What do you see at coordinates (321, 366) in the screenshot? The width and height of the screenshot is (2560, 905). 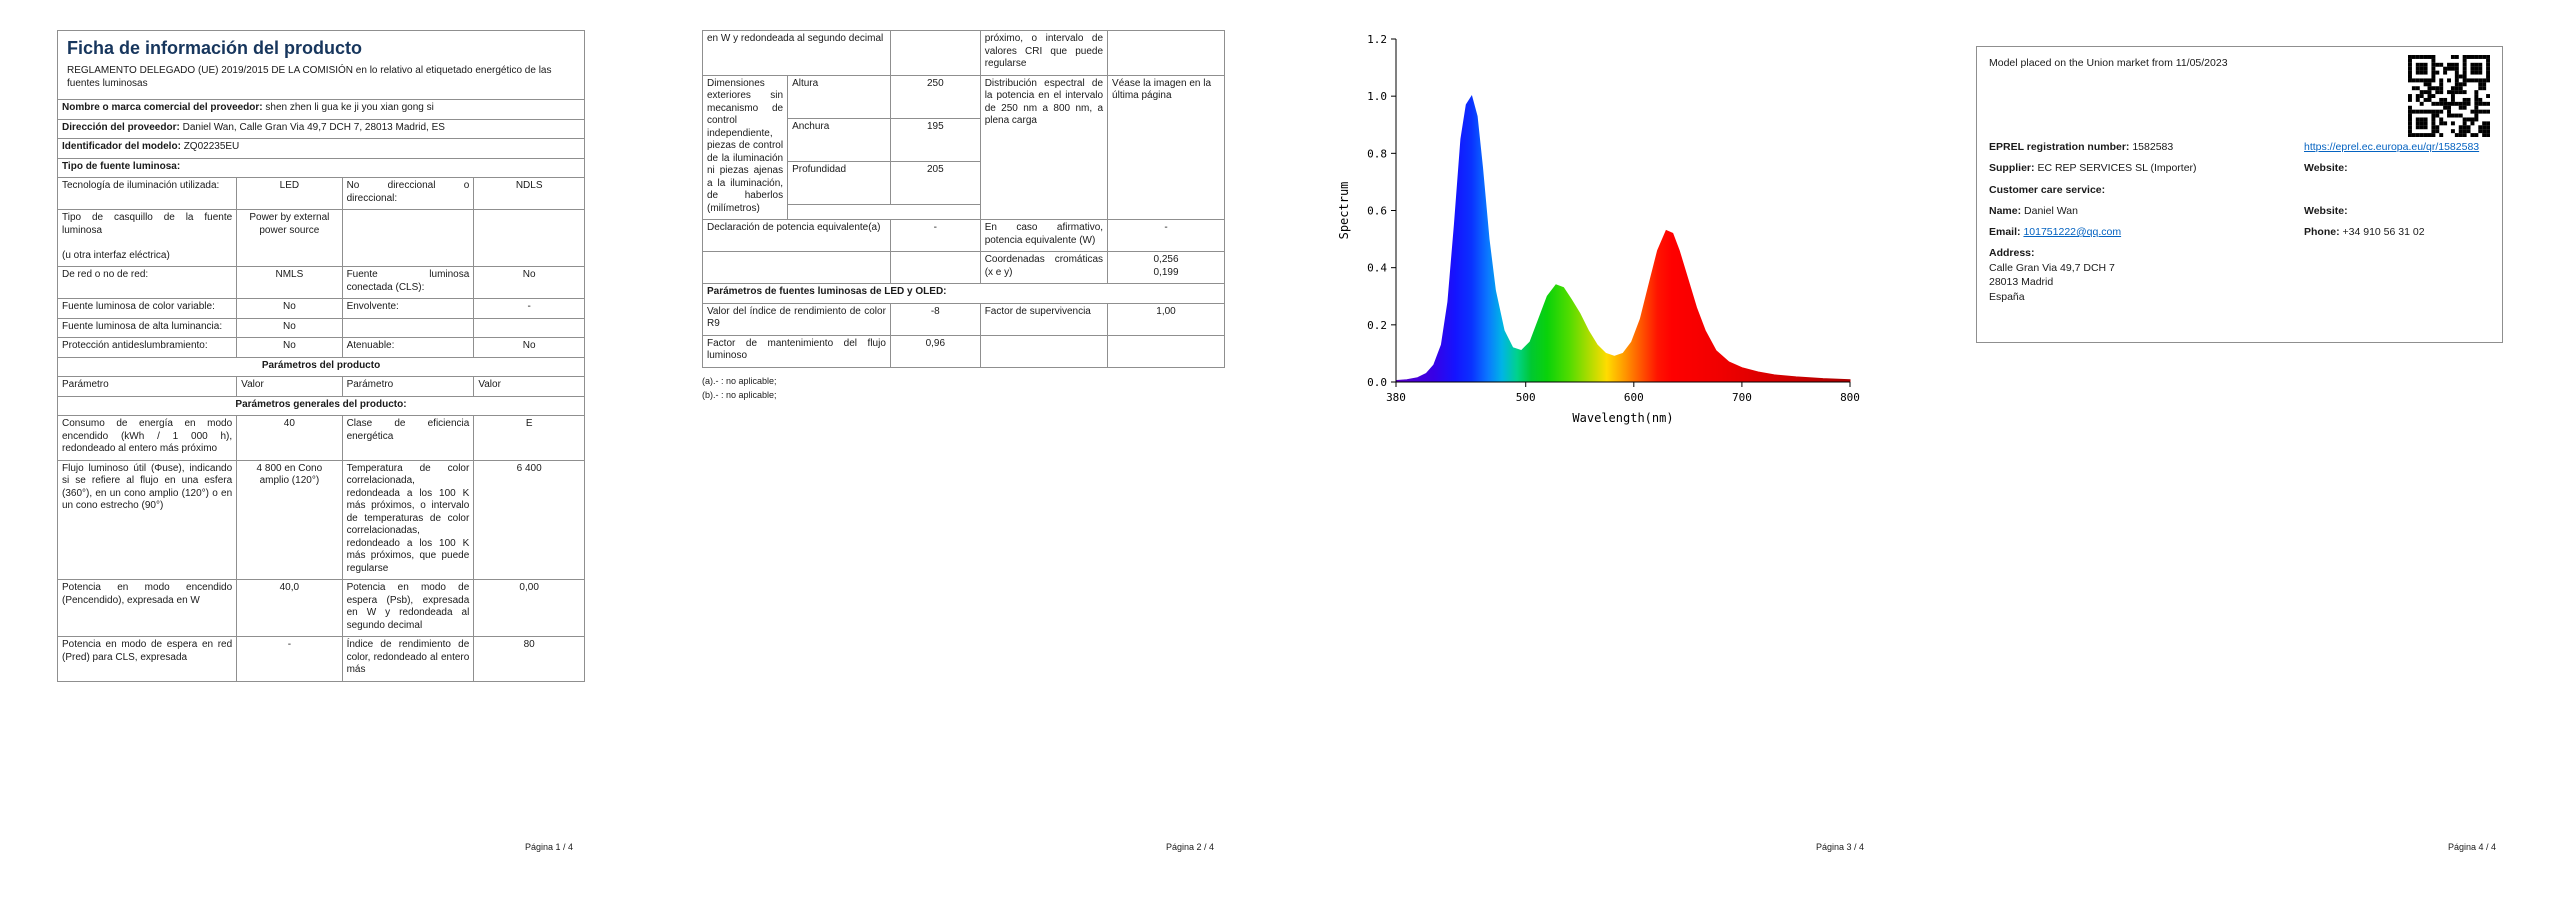 I see `section-header-row: Parámetros del producto` at bounding box center [321, 366].